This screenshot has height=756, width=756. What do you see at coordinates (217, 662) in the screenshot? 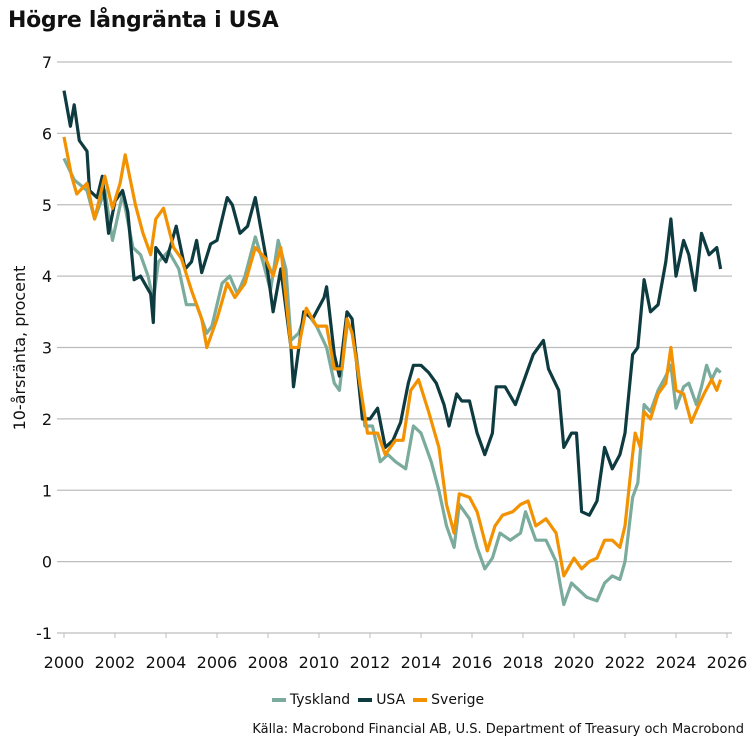
I see `x-tick-label: 2006` at bounding box center [217, 662].